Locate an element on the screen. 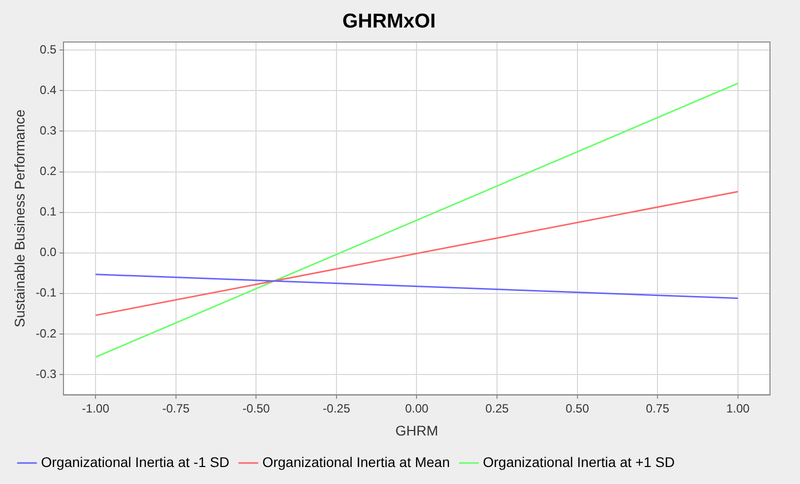 This screenshot has width=800, height=484. x-tick-label: 0.75 is located at coordinates (658, 408).